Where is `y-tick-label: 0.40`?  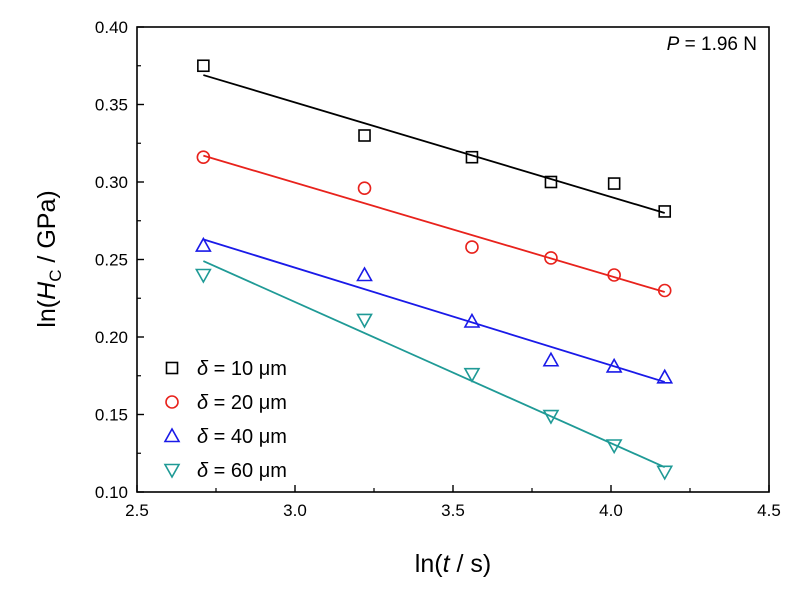 y-tick-label: 0.40 is located at coordinates (111, 27).